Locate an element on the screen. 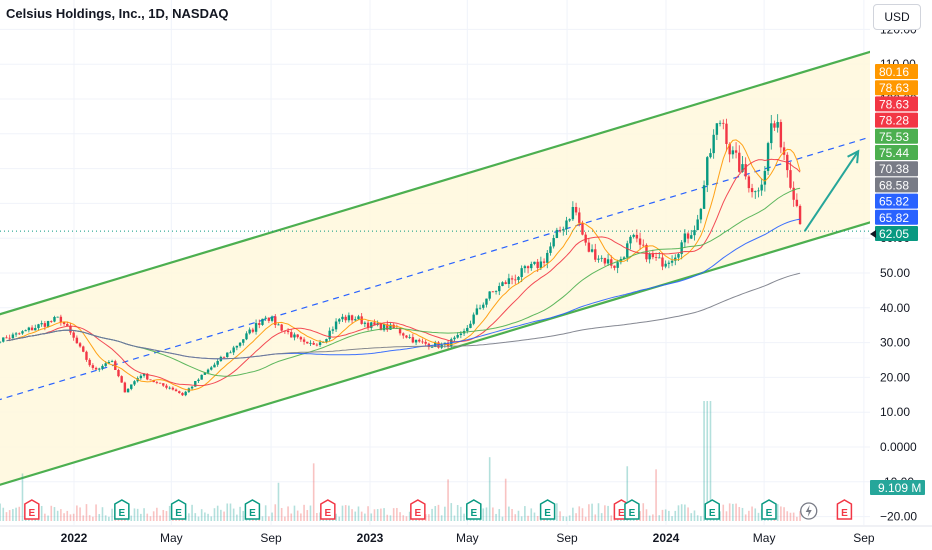  price-tag-label: 75.44 is located at coordinates (894, 153).